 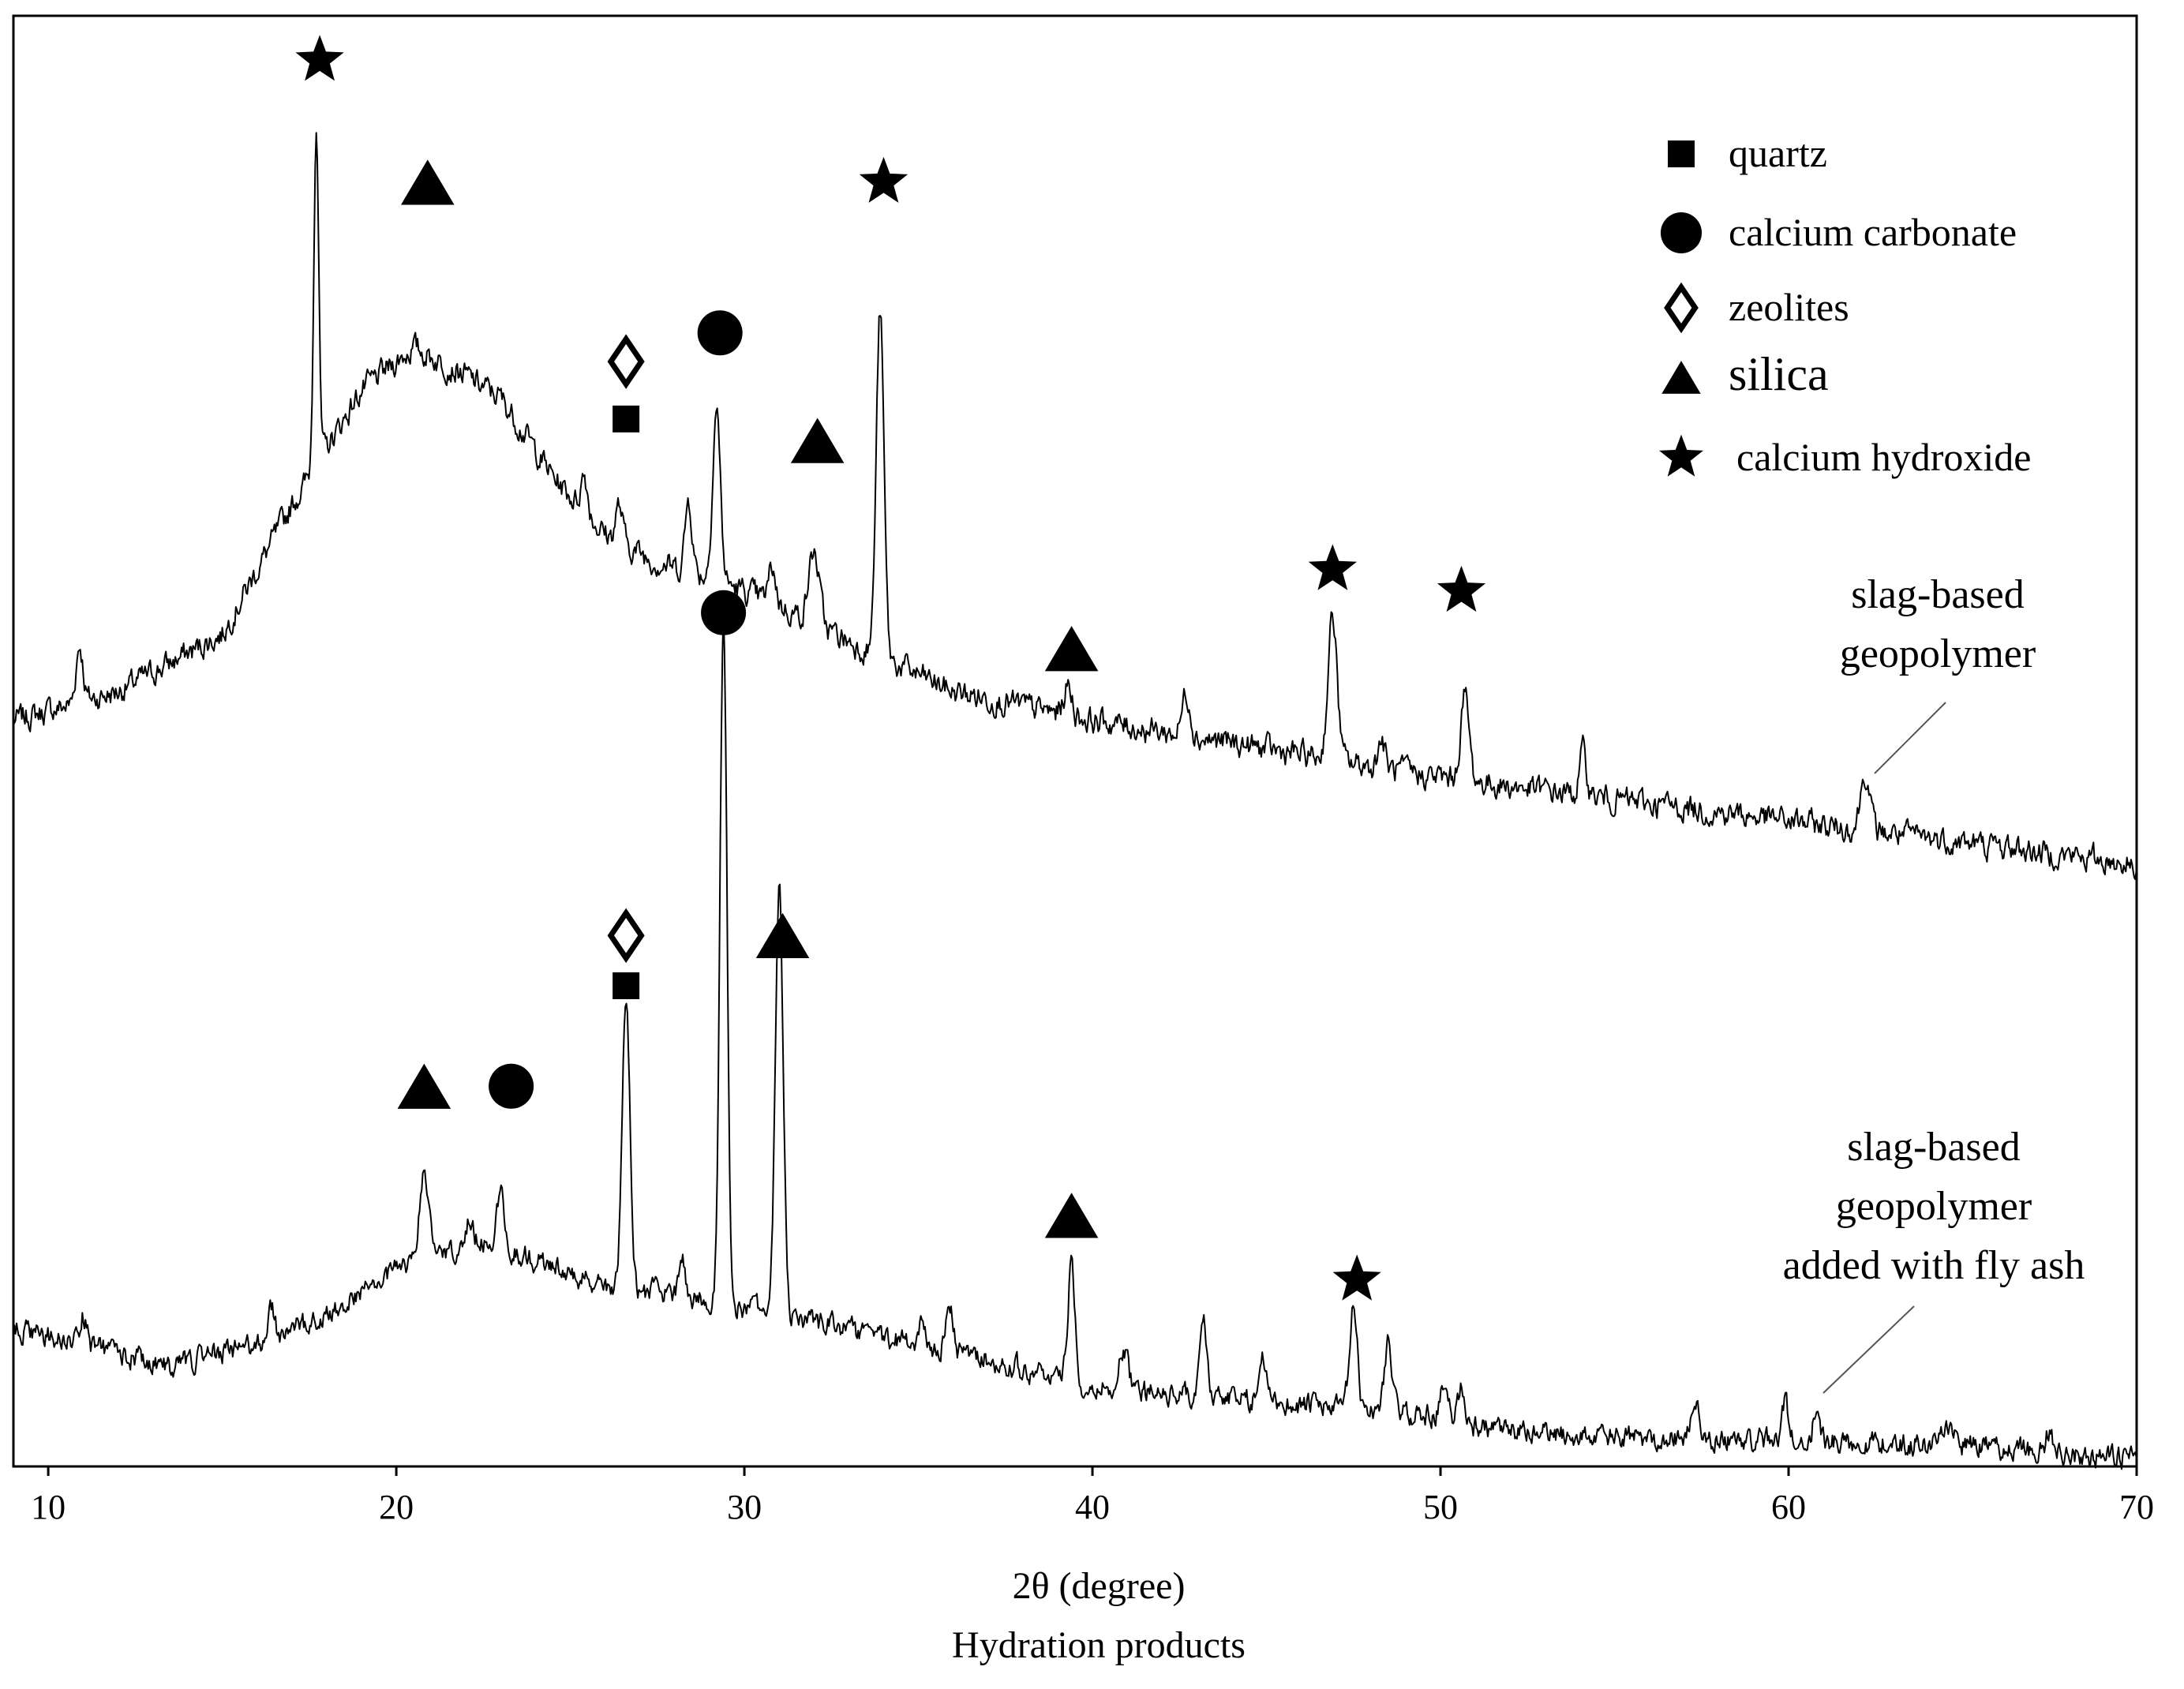 What do you see at coordinates (396, 1507) in the screenshot?
I see `x-tick-label: 20` at bounding box center [396, 1507].